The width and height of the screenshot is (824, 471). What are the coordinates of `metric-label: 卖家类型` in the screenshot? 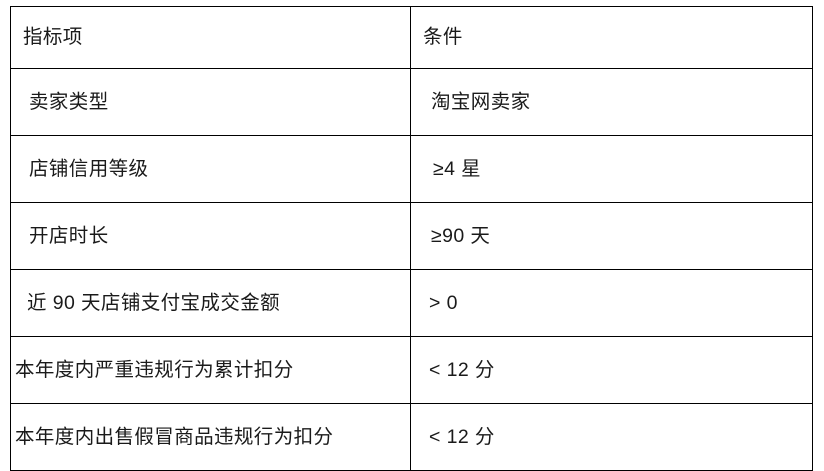 It's located at (69, 101).